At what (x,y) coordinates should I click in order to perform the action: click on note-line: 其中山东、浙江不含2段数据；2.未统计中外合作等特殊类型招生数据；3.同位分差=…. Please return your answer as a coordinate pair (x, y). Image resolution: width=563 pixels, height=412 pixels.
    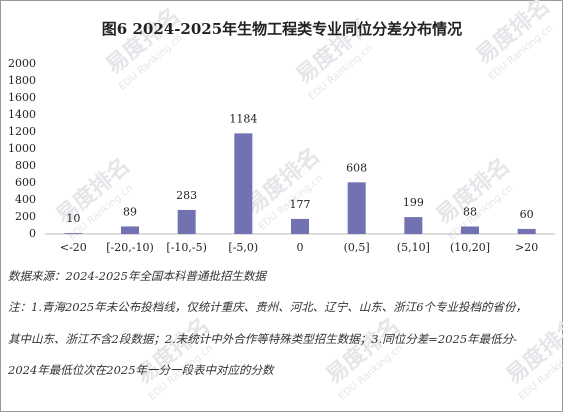
    Looking at the image, I should click on (262, 339).